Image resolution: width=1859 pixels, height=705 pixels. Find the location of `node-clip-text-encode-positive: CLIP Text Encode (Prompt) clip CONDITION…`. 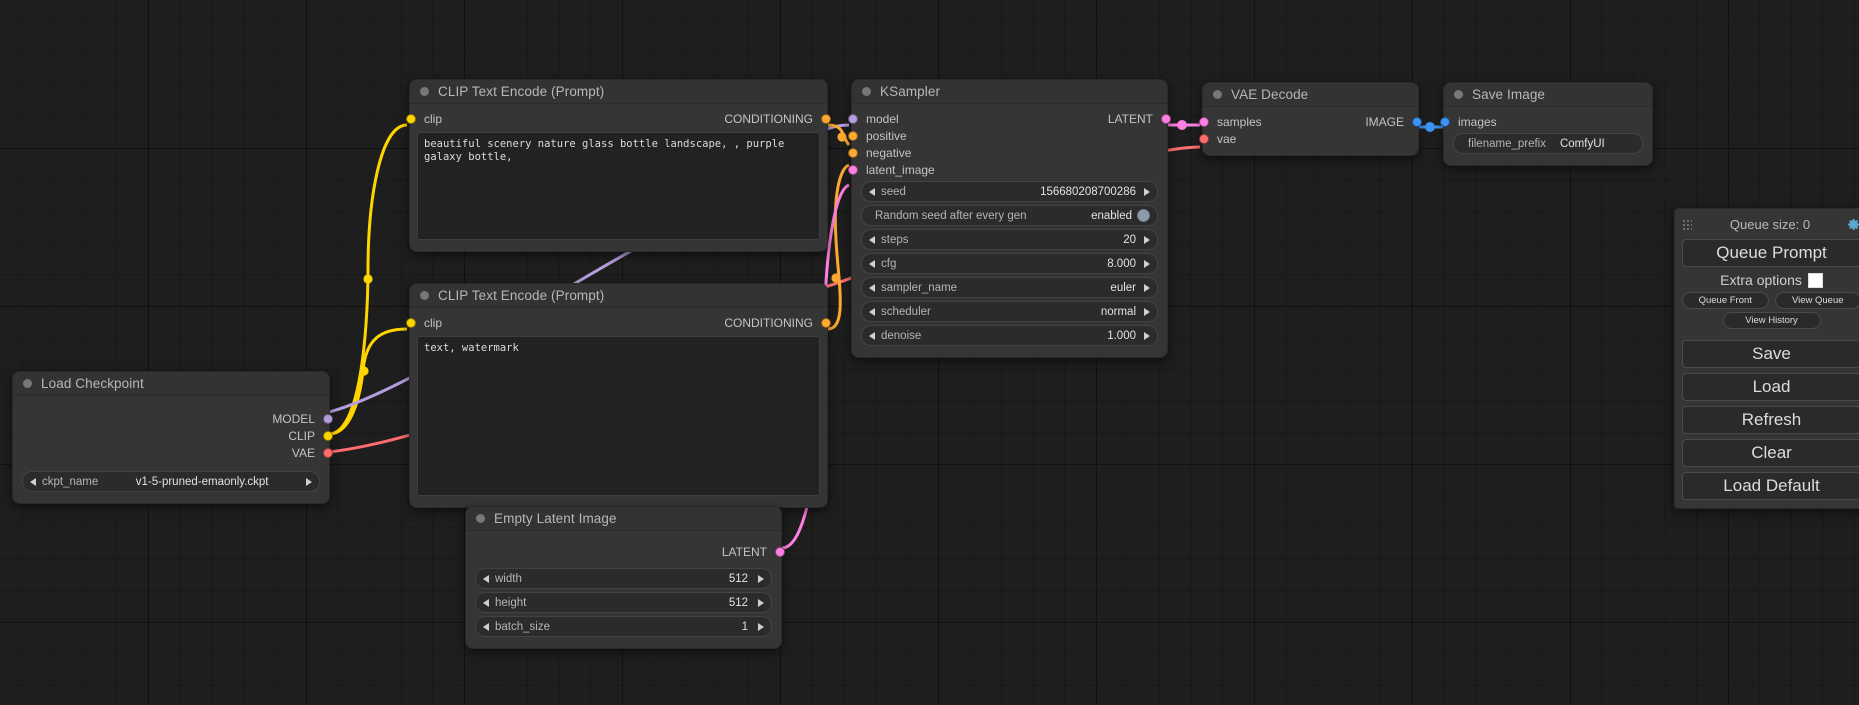

node-clip-text-encode-positive: CLIP Text Encode (Prompt) clip CONDITION… is located at coordinates (618, 165).